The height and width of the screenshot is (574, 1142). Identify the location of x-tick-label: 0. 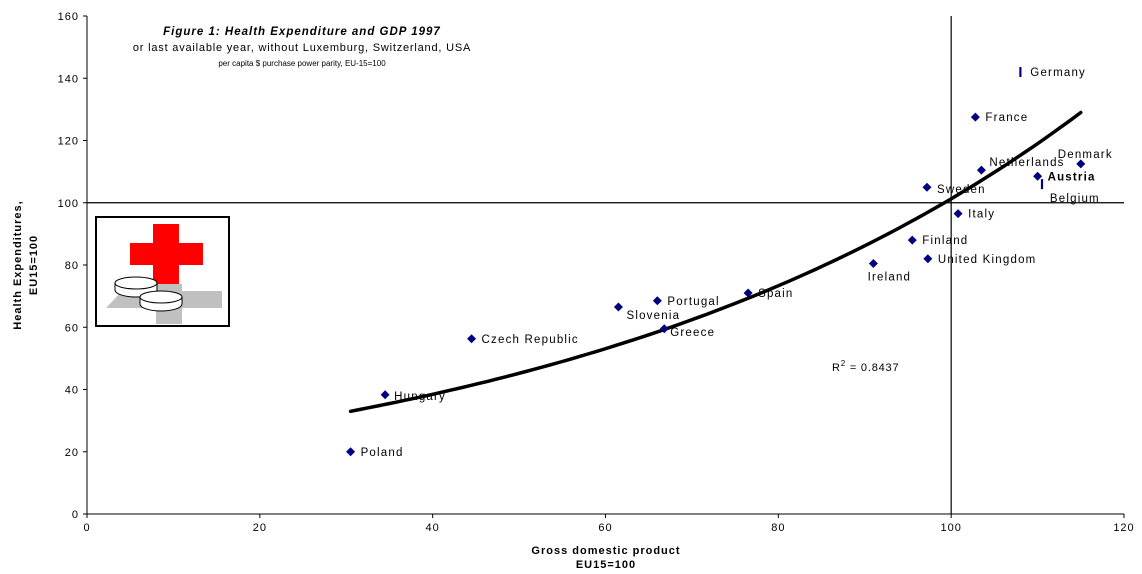
(86, 528).